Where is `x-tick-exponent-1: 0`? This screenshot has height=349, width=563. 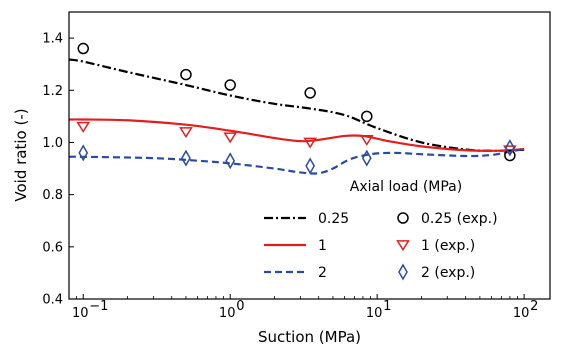
x-tick-exponent-1: 0 is located at coordinates (240, 306).